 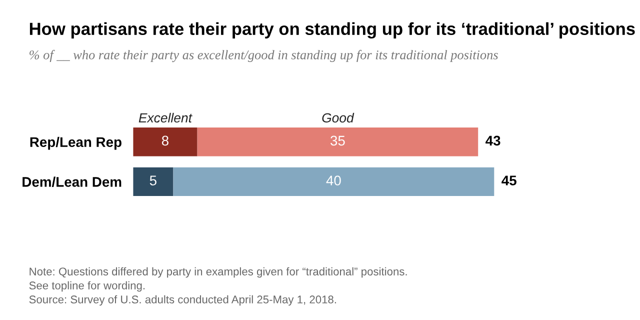 I want to click on data-label: 8, so click(x=165, y=141).